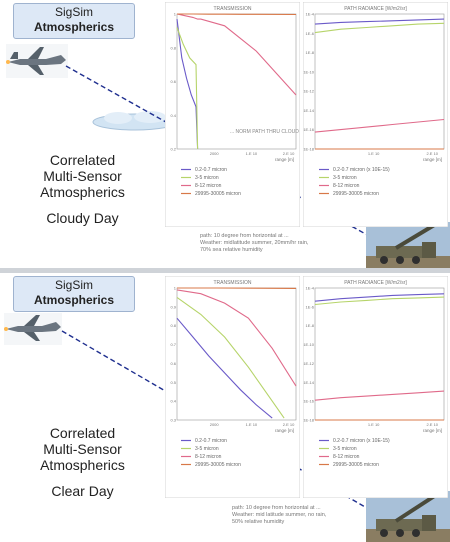 The image size is (450, 542). Describe the element at coordinates (74, 27) in the screenshot. I see `brand-line-2: Atmospherics` at that location.